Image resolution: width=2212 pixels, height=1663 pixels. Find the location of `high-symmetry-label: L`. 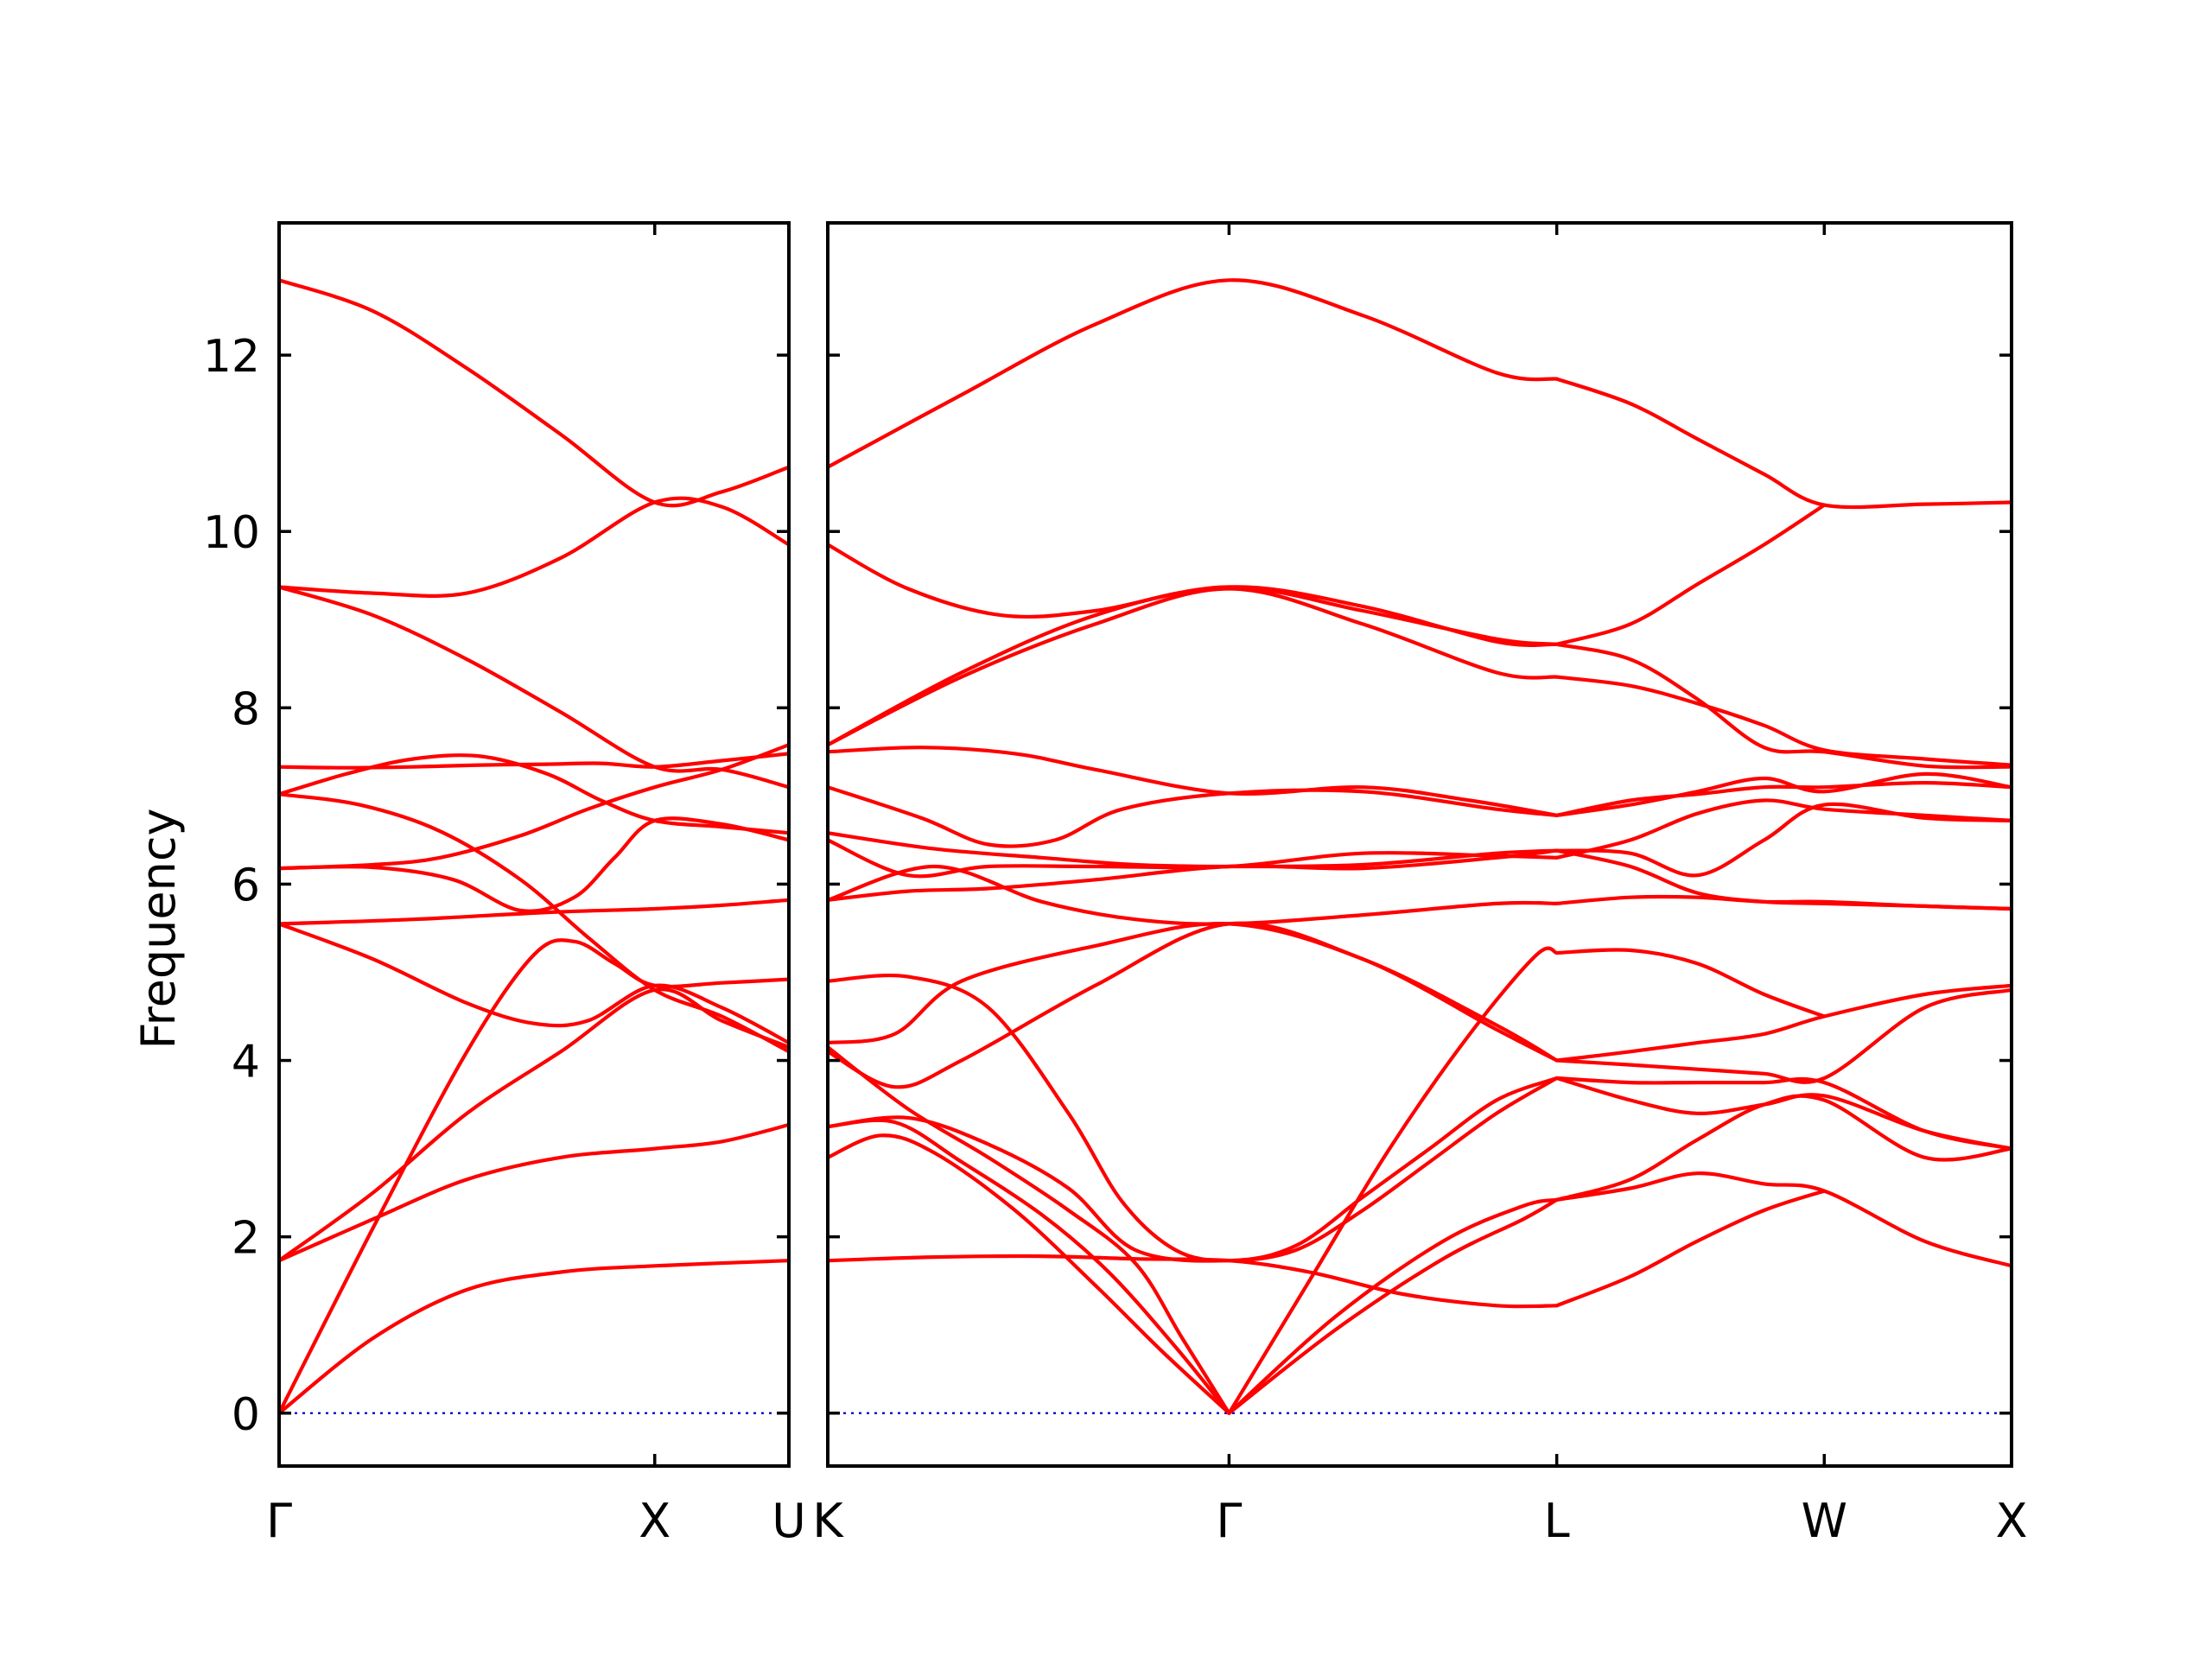

high-symmetry-label: L is located at coordinates (1557, 1521).